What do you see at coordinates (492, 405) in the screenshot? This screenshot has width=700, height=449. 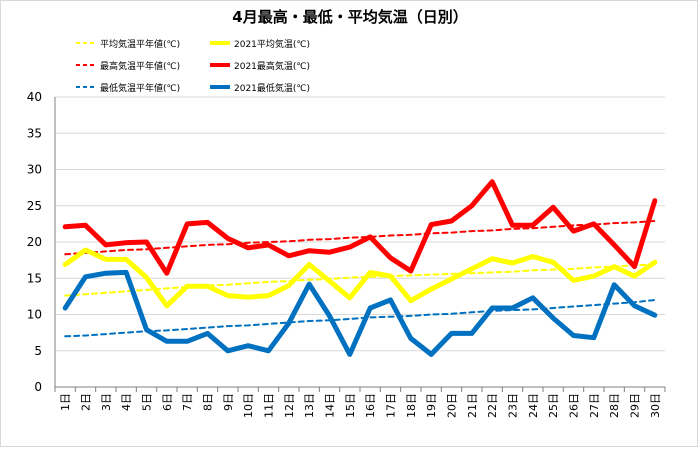 I see `x-tick-label: 22日` at bounding box center [492, 405].